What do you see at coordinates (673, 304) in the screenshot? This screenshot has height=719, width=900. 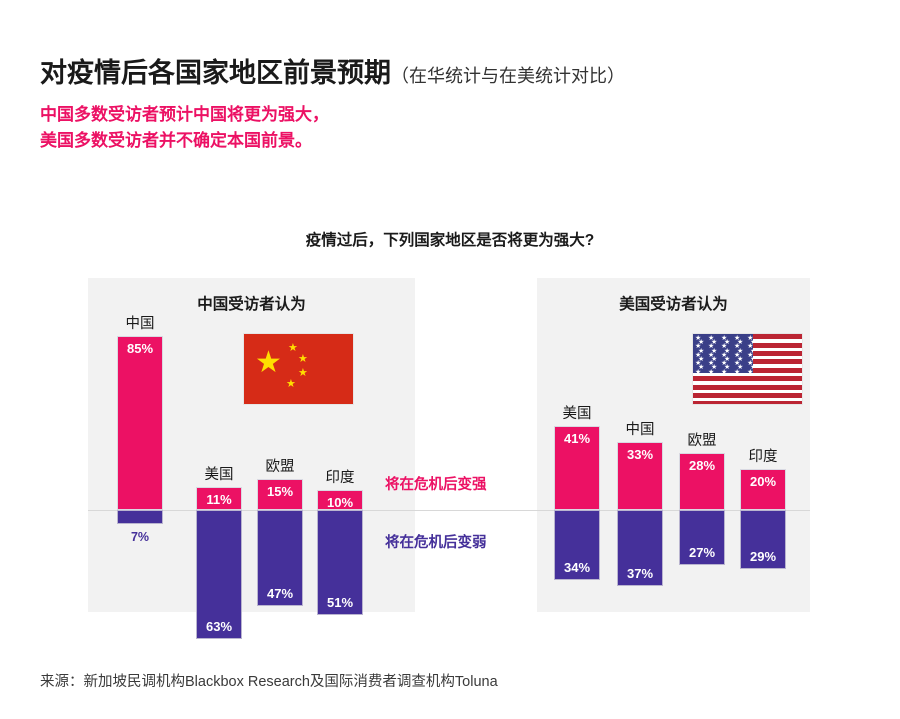 I see `panel-right-title: 美国受访者认为` at bounding box center [673, 304].